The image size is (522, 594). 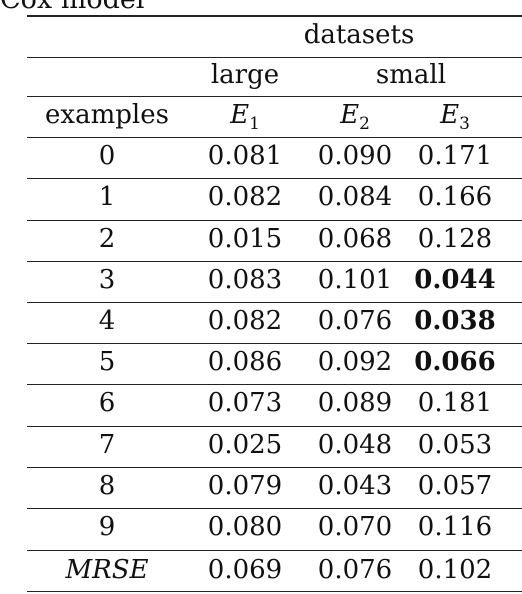 I want to click on table-cell-e2: 0.089, so click(x=355, y=403).